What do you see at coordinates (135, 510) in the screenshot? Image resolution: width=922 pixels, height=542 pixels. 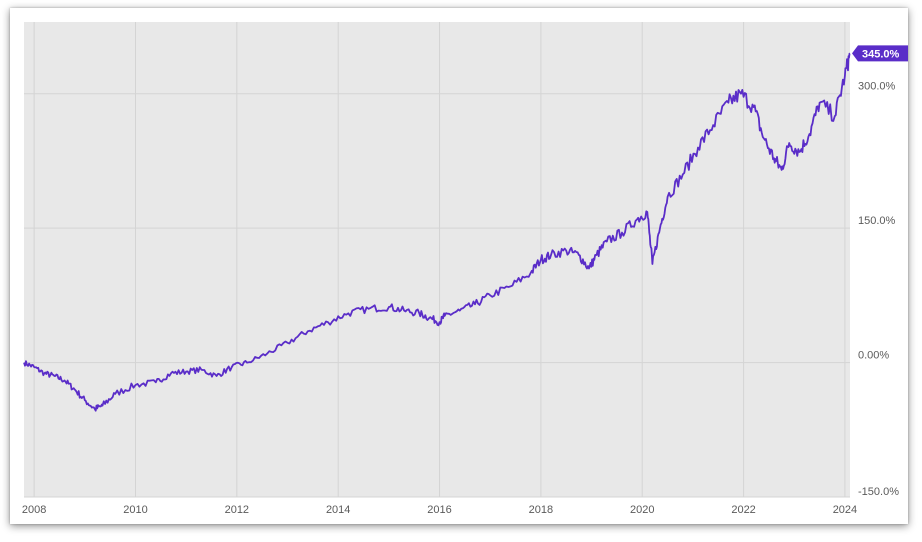 I see `x-tick-label: 2010` at bounding box center [135, 510].